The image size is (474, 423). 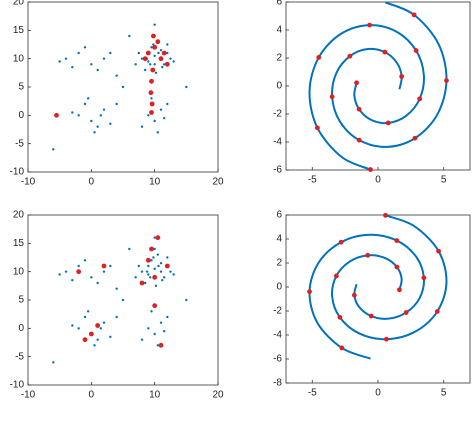 I want to click on spiral-line, so click(x=366, y=296).